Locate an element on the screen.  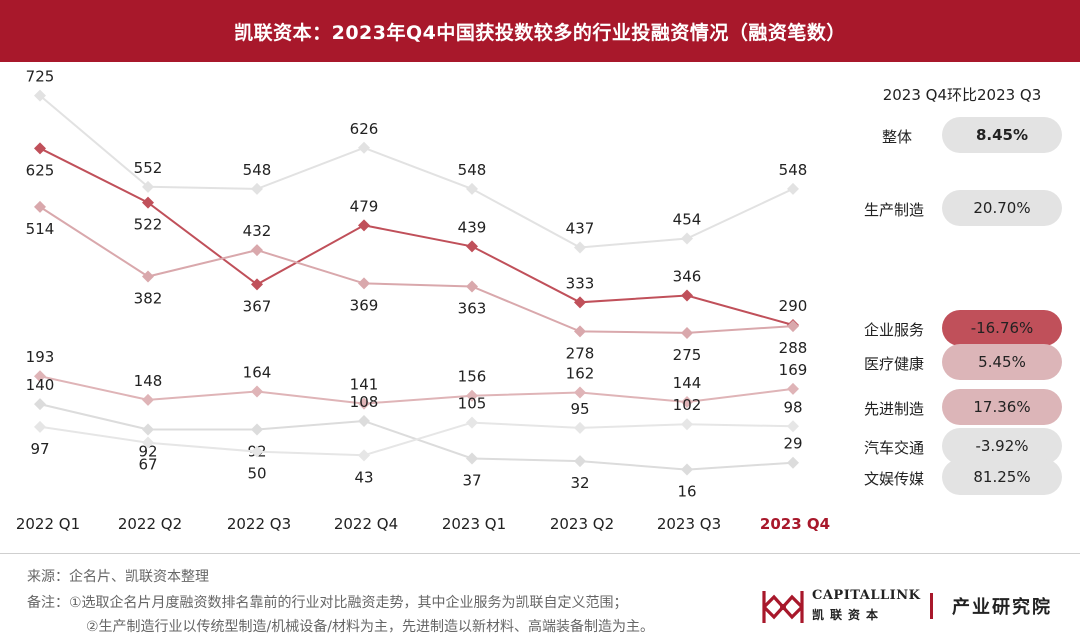
series-5-data-label-4: 105 is located at coordinates (472, 404).